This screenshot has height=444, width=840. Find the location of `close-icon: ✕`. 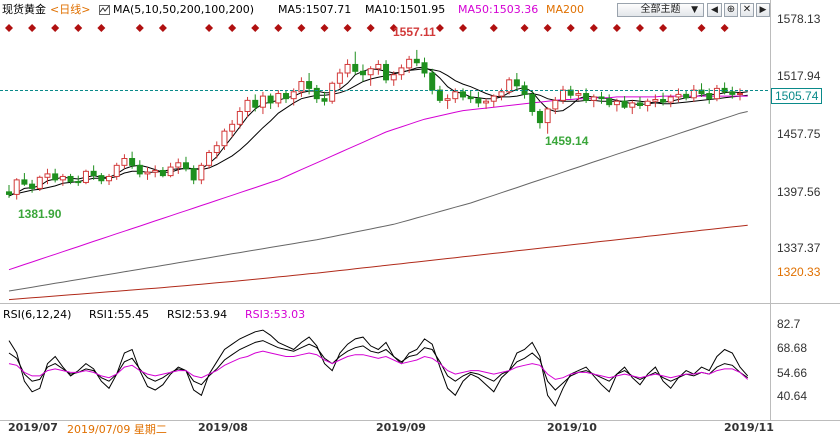

close-icon: ✕ is located at coordinates (747, 9).